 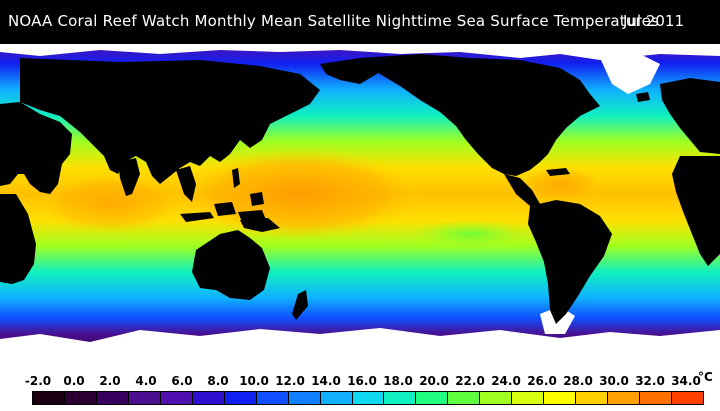 What do you see at coordinates (398, 381) in the screenshot?
I see `legend-tick-label: 18.0` at bounding box center [398, 381].